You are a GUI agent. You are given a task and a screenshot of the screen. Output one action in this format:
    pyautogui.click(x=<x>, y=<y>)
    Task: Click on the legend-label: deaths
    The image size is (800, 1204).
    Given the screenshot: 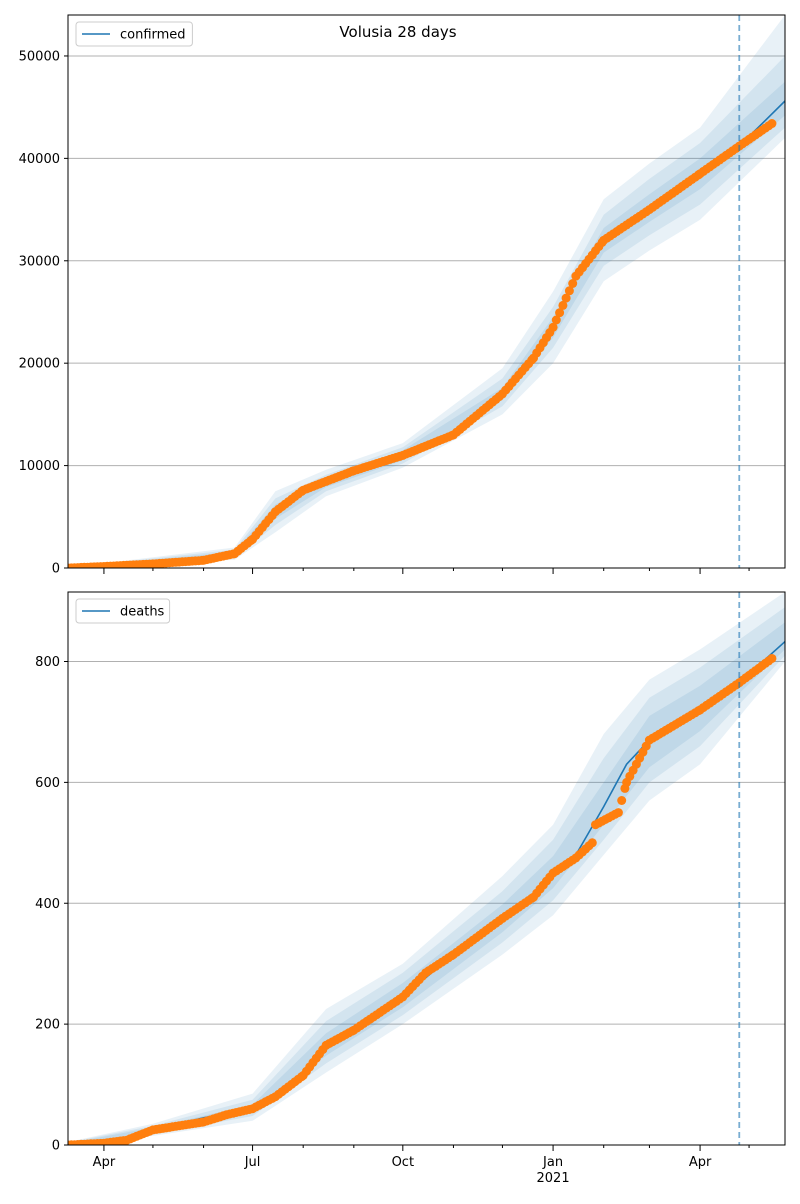 What is the action you would take?
    pyautogui.click(x=142, y=612)
    